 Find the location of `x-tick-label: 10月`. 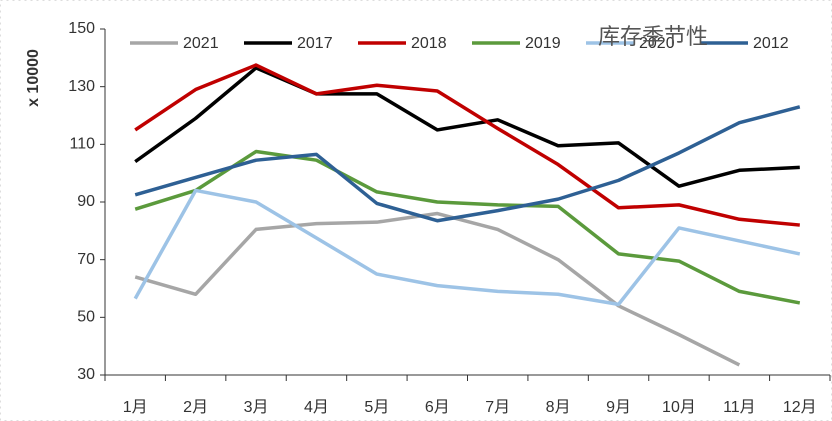

x-tick-label: 10月 is located at coordinates (679, 407).